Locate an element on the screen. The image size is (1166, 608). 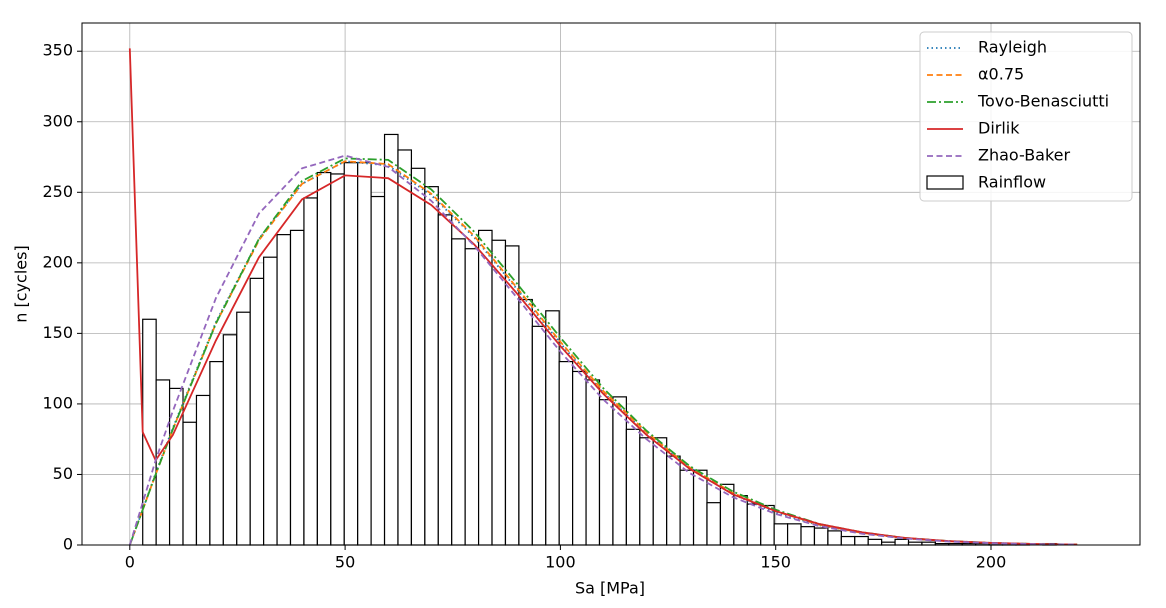
legend-box is located at coordinates (1026, 116).